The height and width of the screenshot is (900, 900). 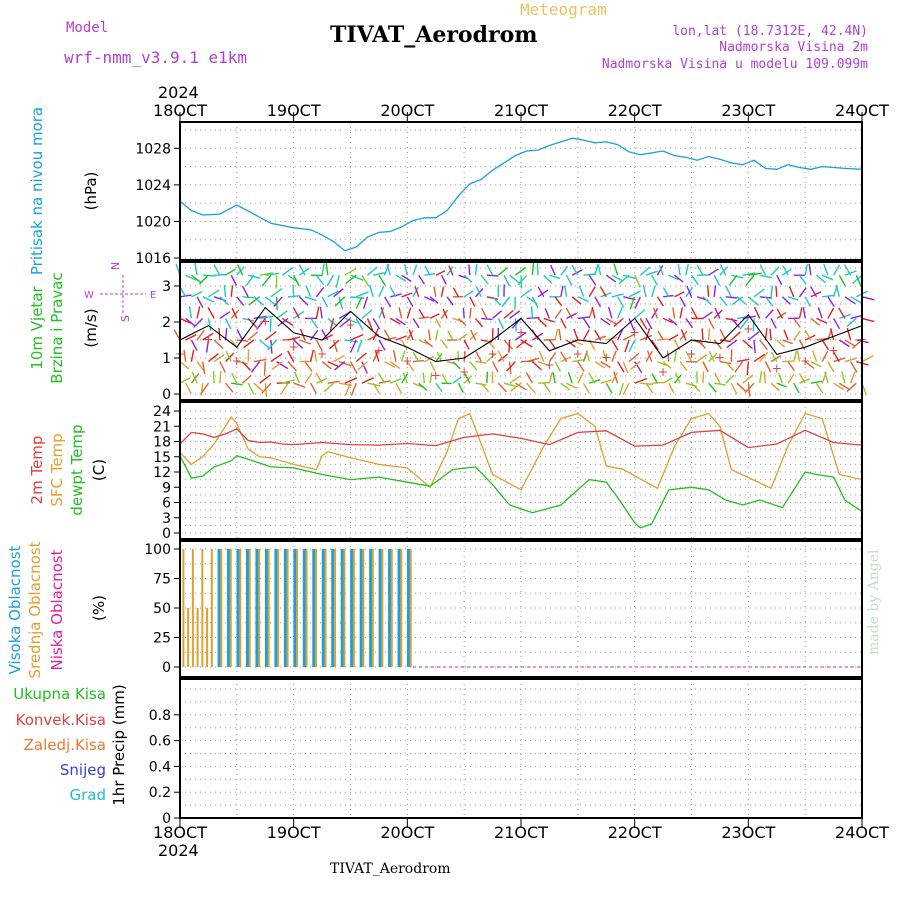 What do you see at coordinates (748, 832) in the screenshot?
I see `x-tick-label-bottom: 23OCT` at bounding box center [748, 832].